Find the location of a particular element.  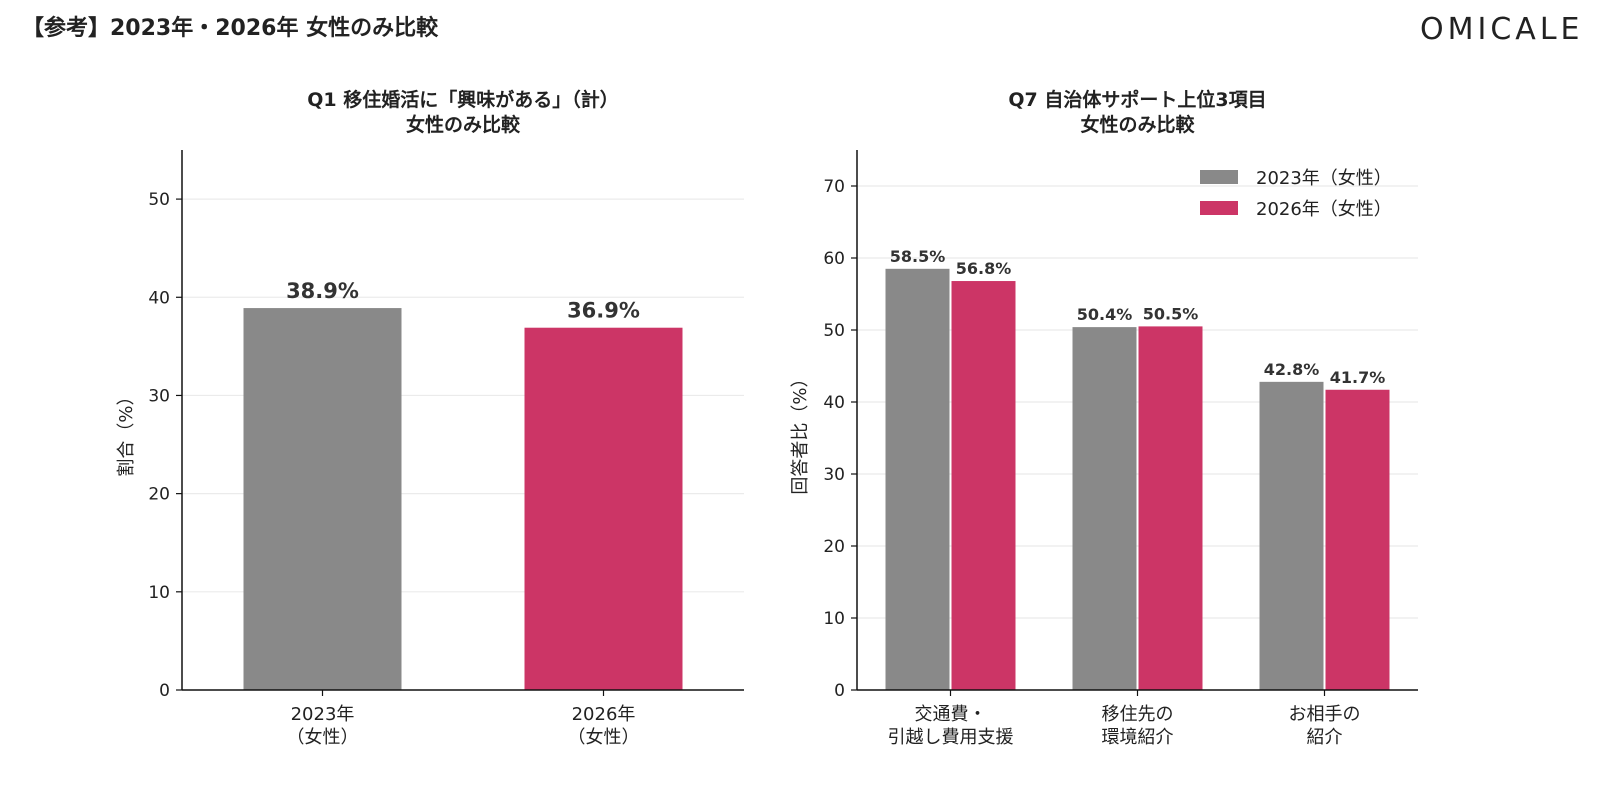

data-label: 58.5% is located at coordinates (918, 256).